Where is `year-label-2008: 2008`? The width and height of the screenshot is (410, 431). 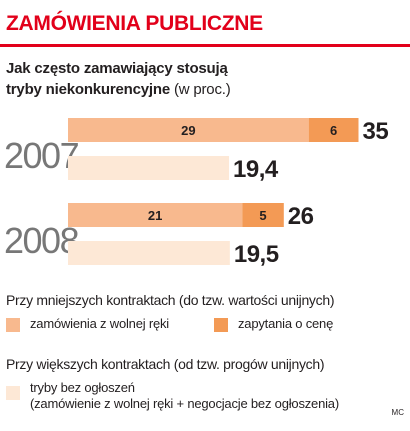
year-label-2008: 2008 is located at coordinates (41, 240).